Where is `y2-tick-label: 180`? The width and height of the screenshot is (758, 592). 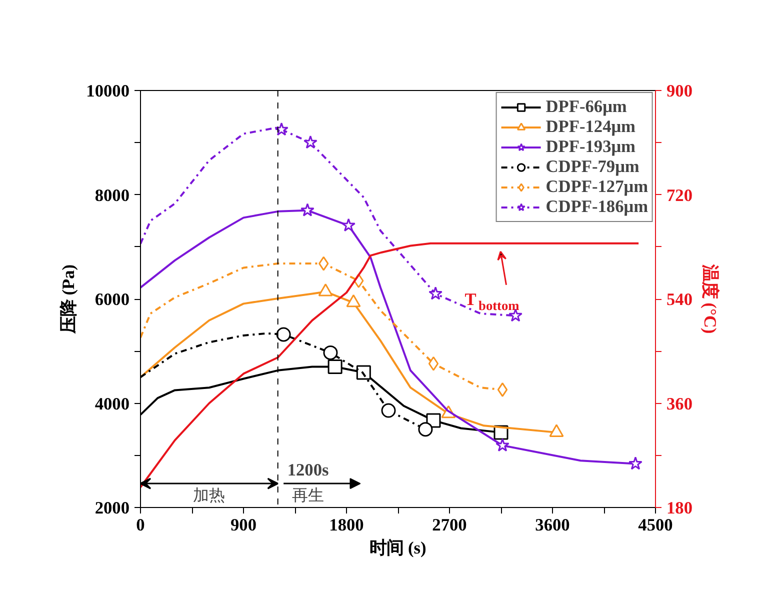 y2-tick-label: 180 is located at coordinates (679, 508).